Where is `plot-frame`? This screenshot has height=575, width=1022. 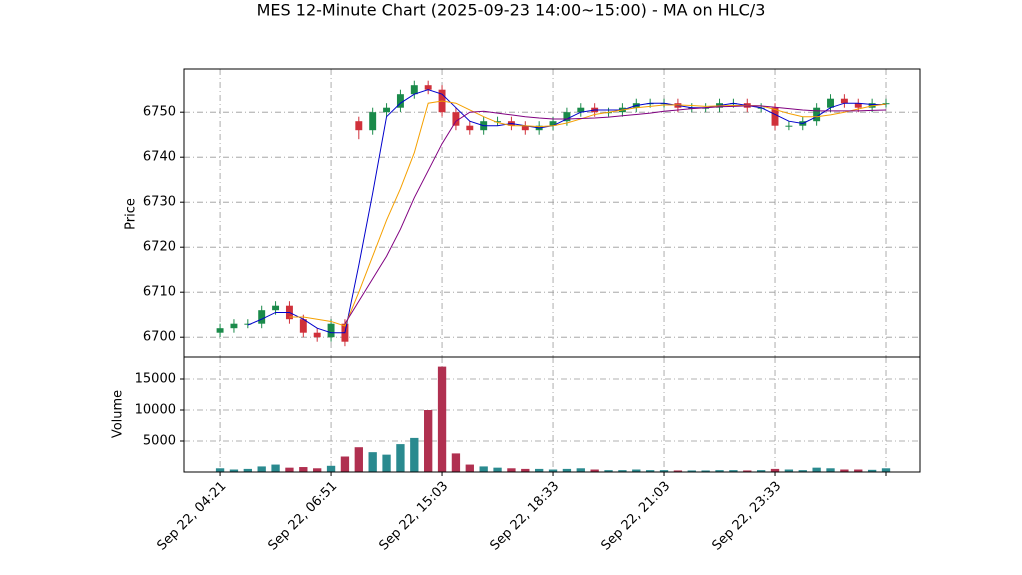
plot-frame is located at coordinates (552, 414).